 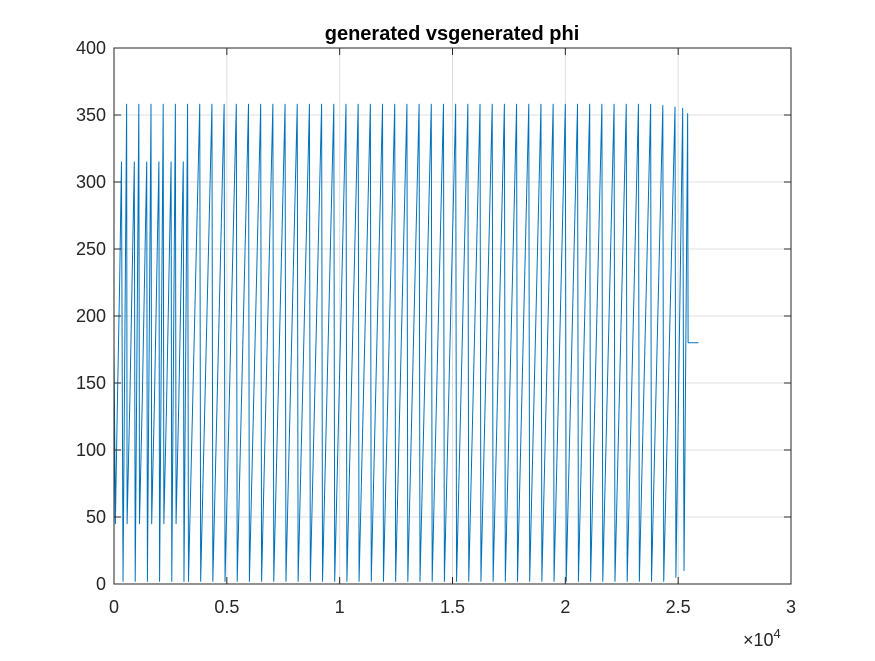 What do you see at coordinates (114, 607) in the screenshot?
I see `x-tick-label: 0` at bounding box center [114, 607].